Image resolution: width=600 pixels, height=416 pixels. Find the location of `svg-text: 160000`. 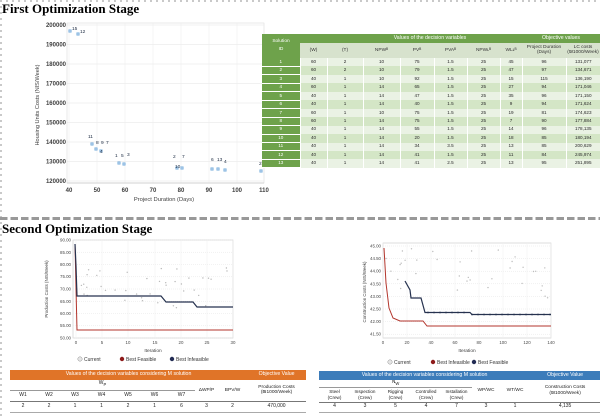

svg-text: 160000 is located at coordinates (56, 104).